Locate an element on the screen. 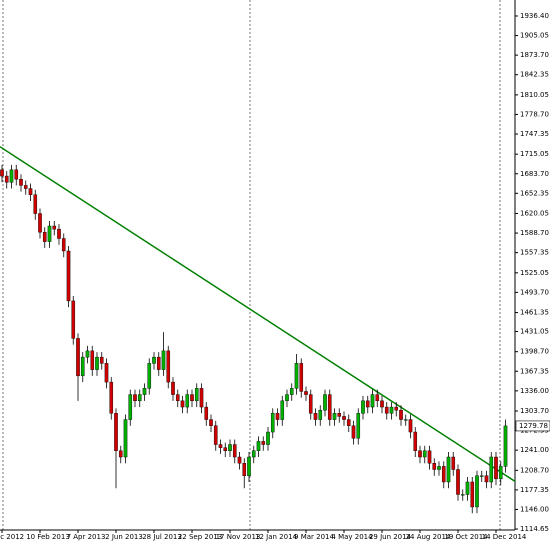  y-tick-label: 1336.00 is located at coordinates (534, 391).